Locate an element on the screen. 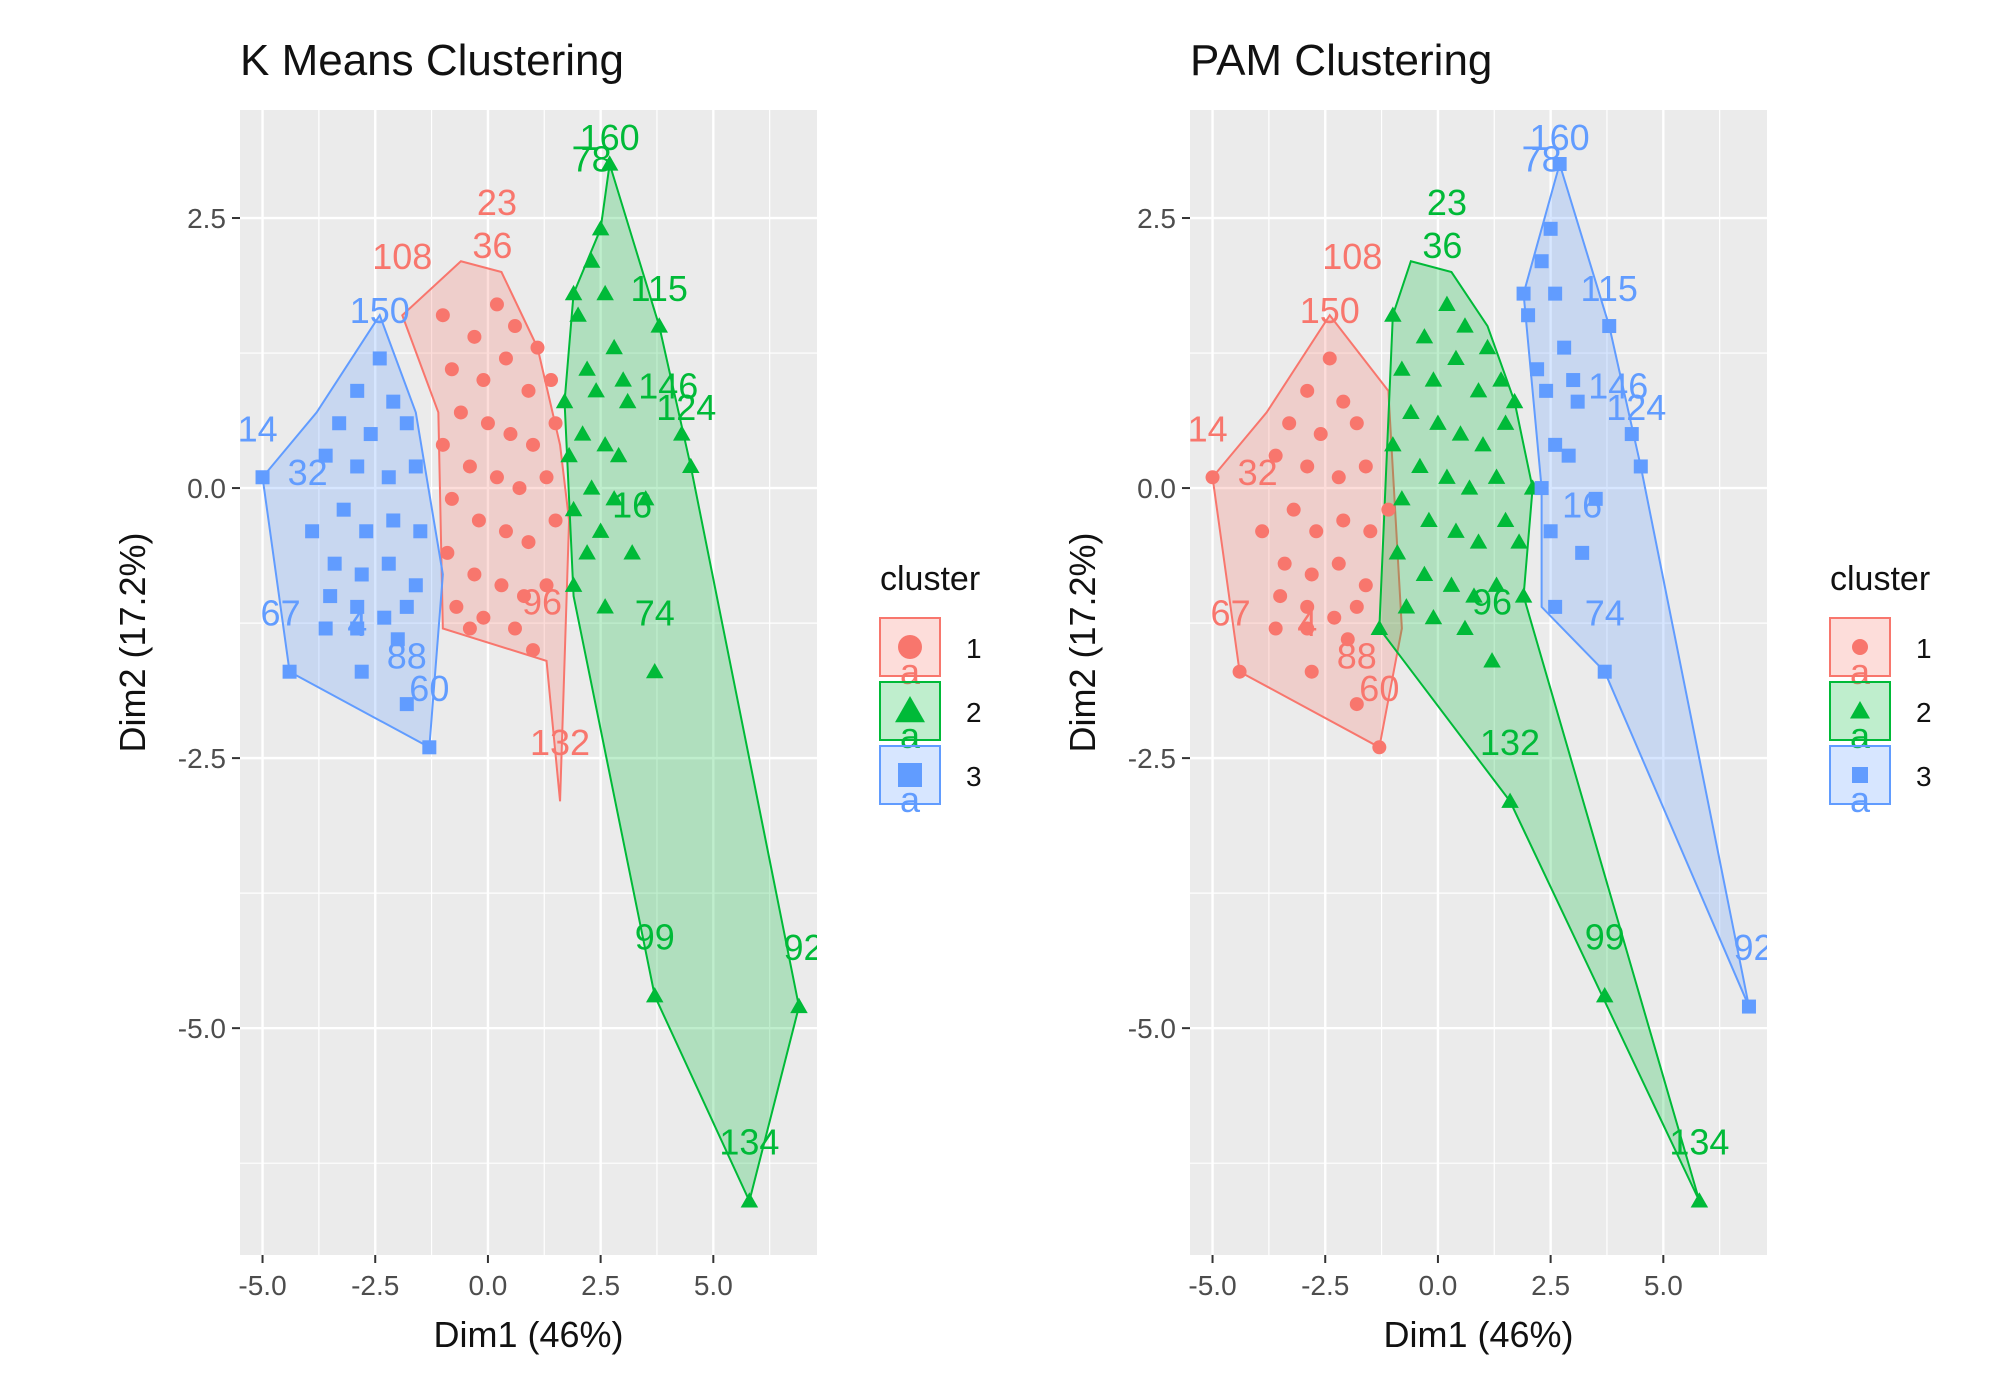 This screenshot has width=2007, height=1382. point-label: 108 is located at coordinates (402, 256).